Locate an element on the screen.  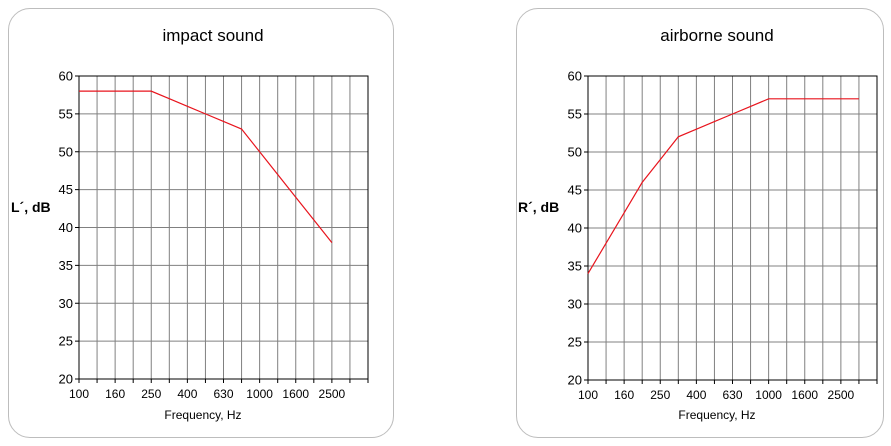
y-axis-label: R´, dB is located at coordinates (538, 207).